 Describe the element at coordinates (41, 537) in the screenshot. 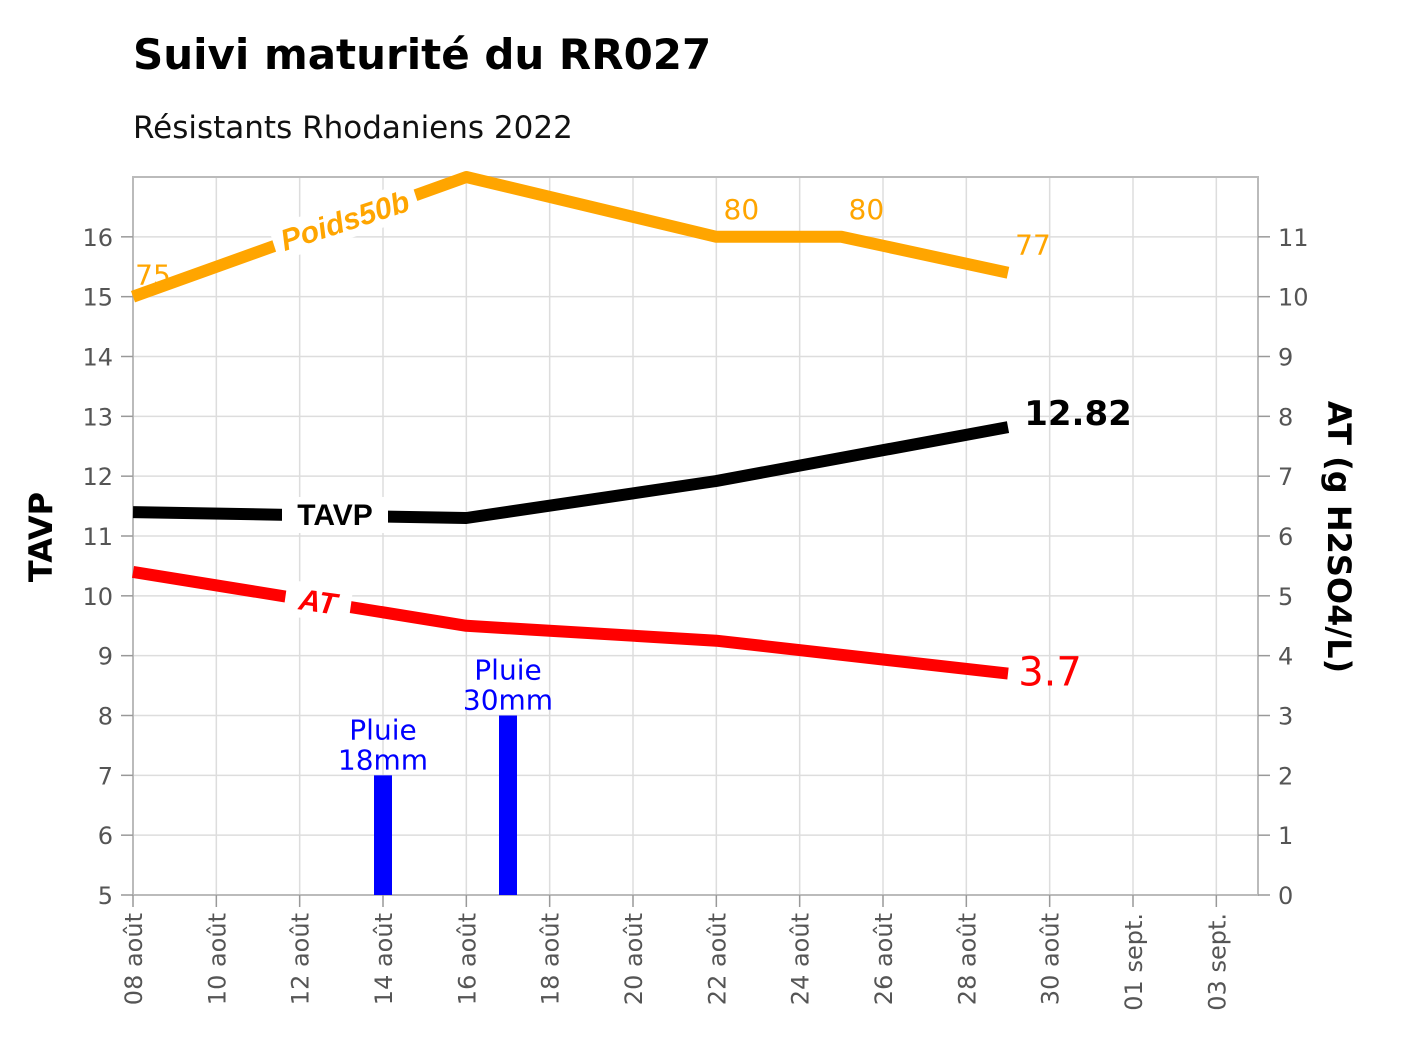

I see `y-axis-left-label: TAVP` at that location.